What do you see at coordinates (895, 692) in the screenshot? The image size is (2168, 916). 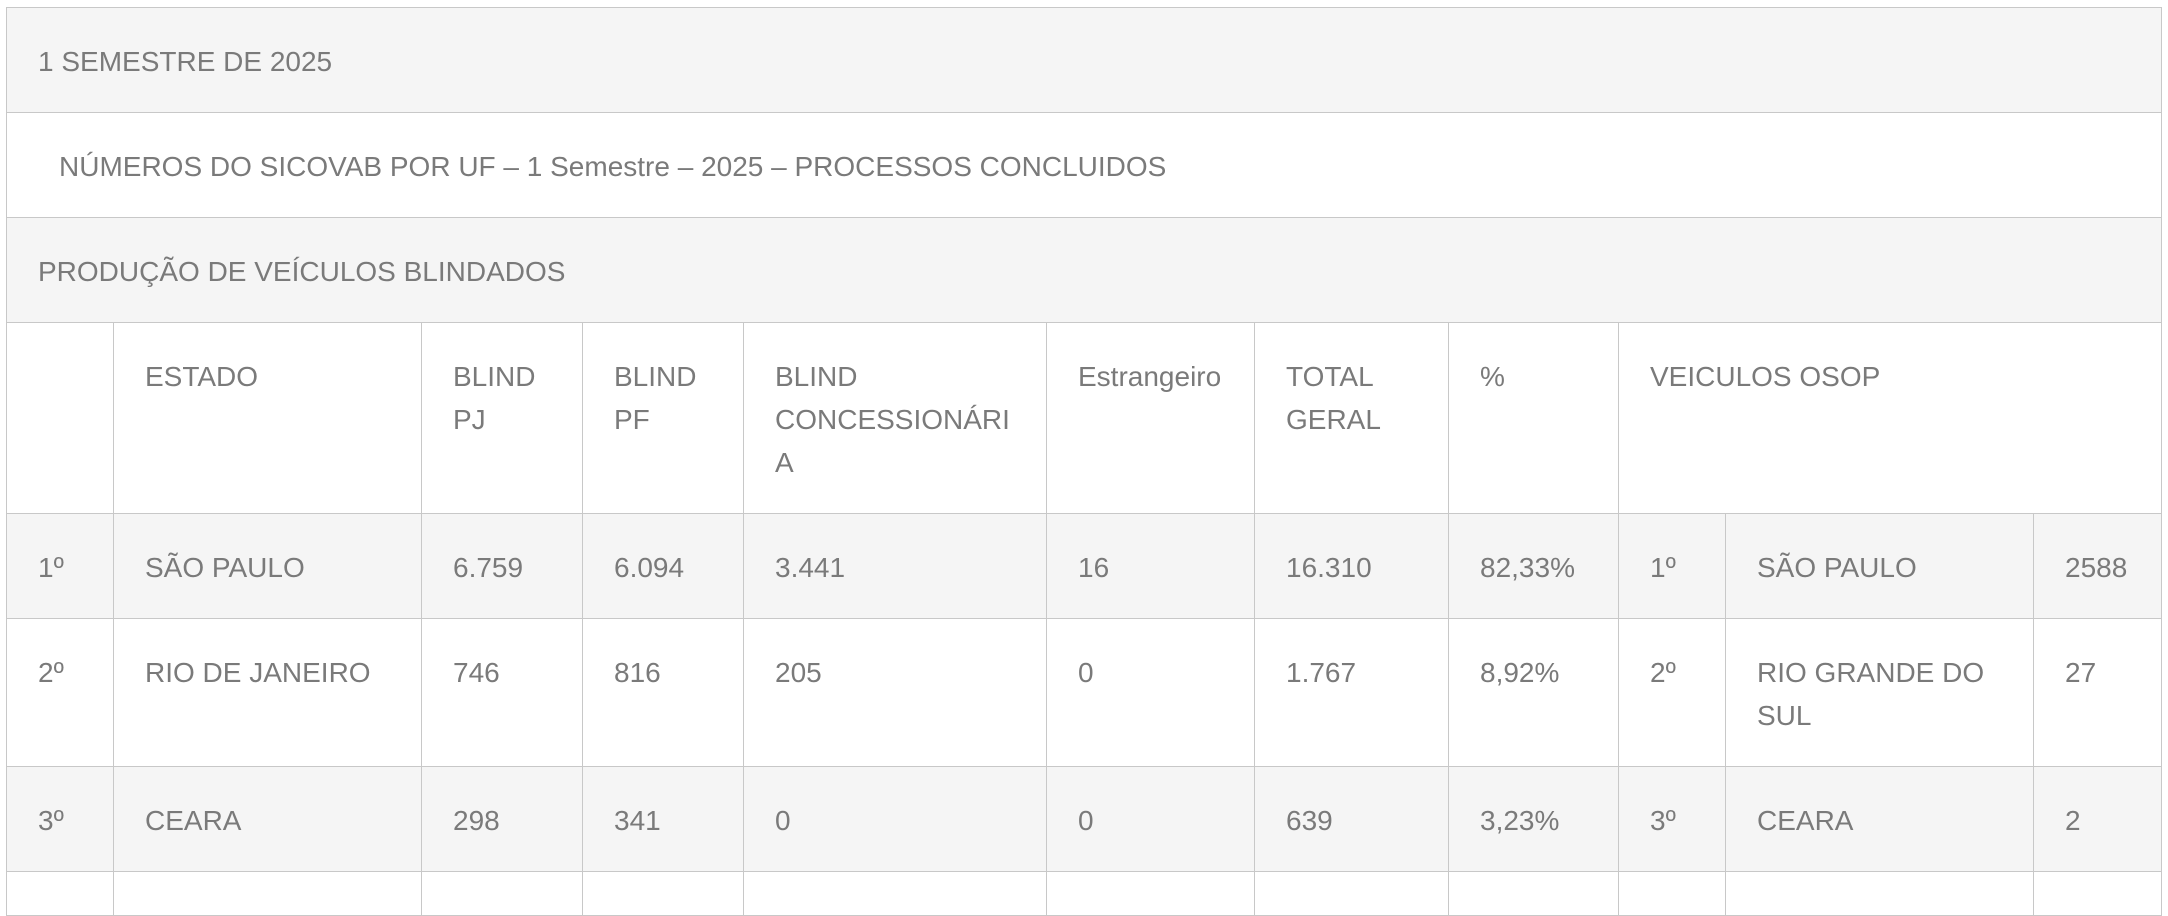 I see `cell-blind-concessionaria: 205` at bounding box center [895, 692].